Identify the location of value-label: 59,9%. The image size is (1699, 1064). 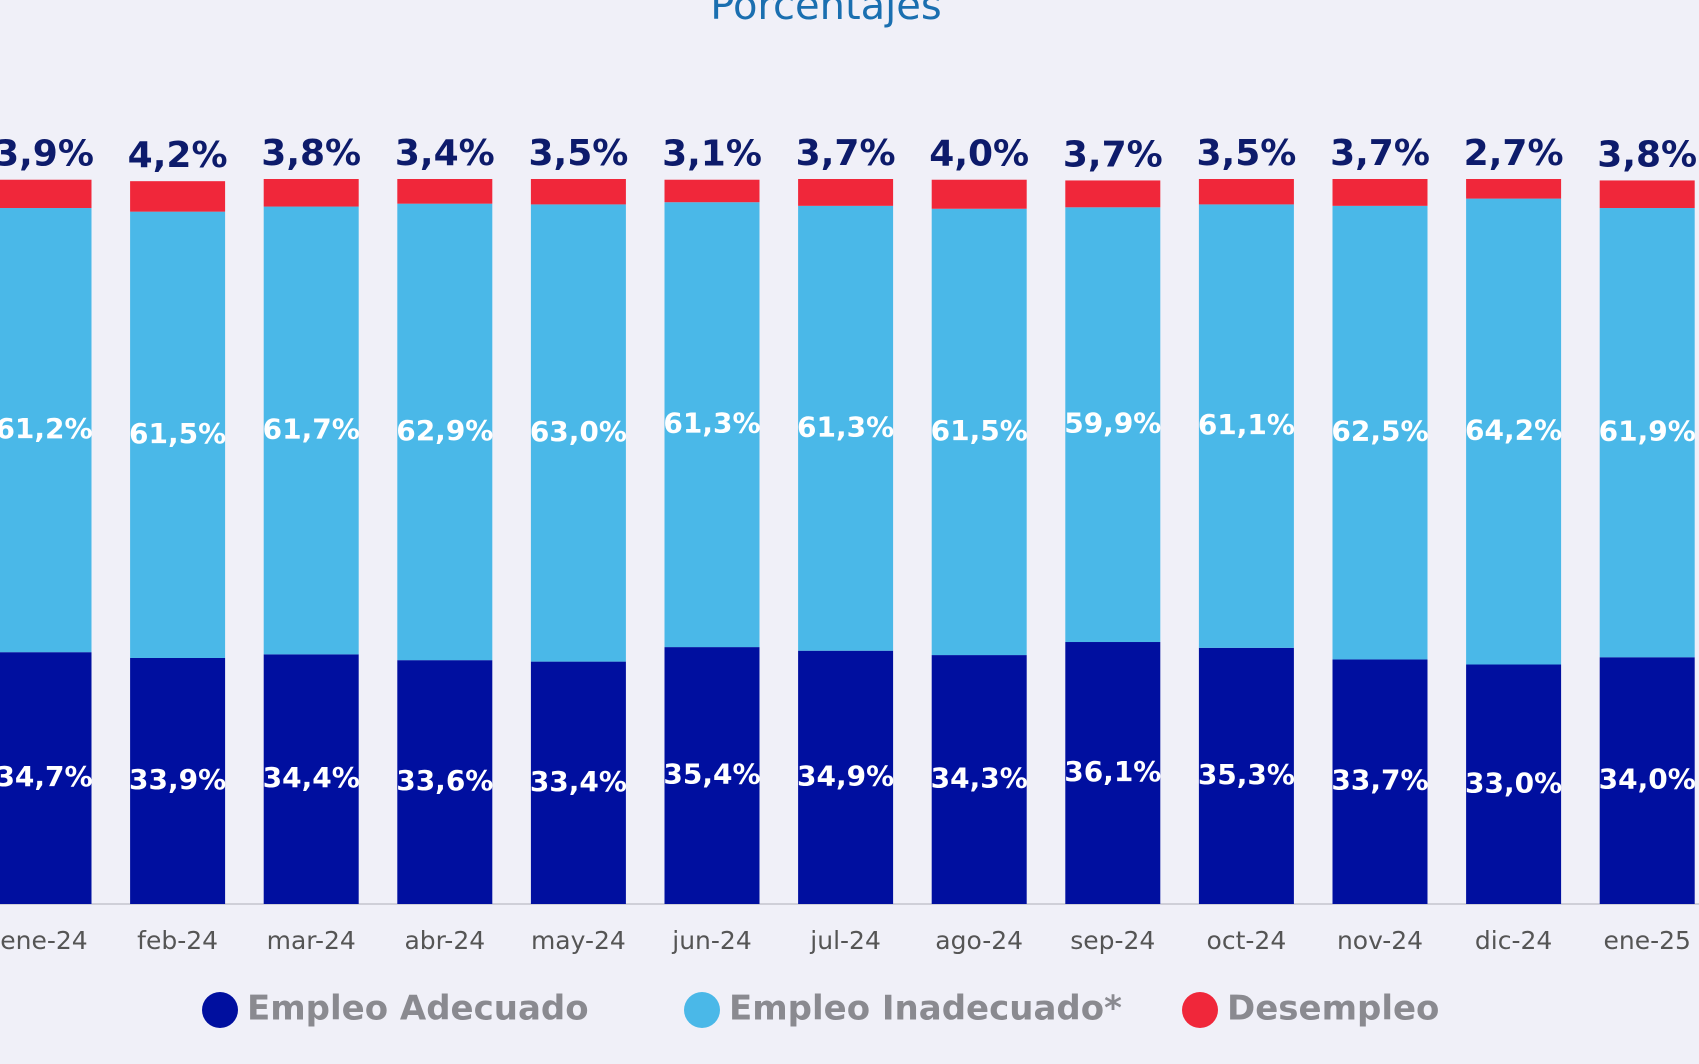
(1112, 423).